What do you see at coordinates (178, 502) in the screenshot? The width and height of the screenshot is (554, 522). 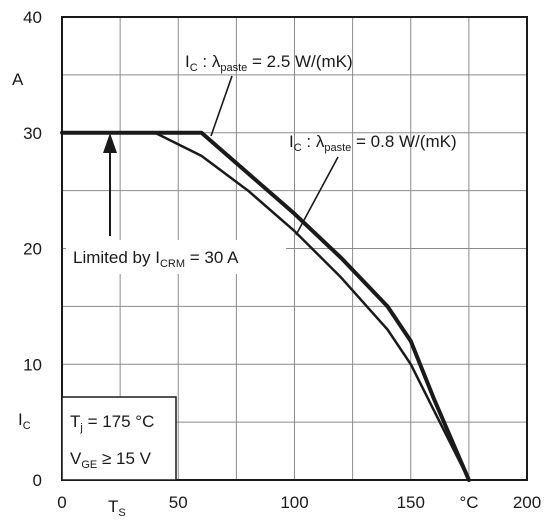 I see `x-tick-label: 50` at bounding box center [178, 502].